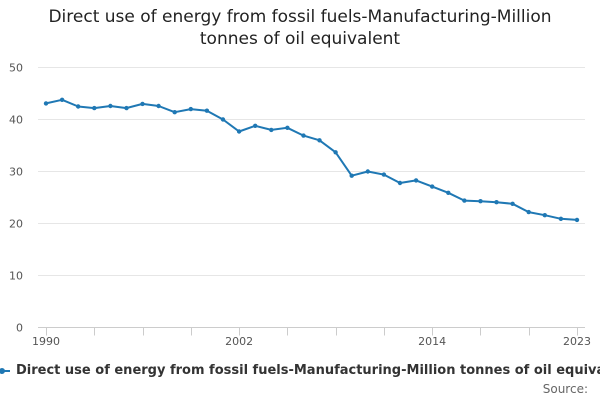 Image resolution: width=600 pixels, height=400 pixels. What do you see at coordinates (16, 120) in the screenshot?
I see `y-tick-label: 40` at bounding box center [16, 120].